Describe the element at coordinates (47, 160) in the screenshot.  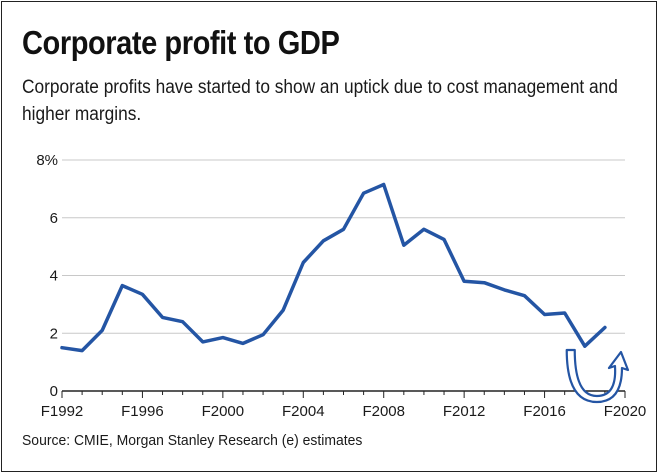
I see `y-tick-label: 8%` at that location.